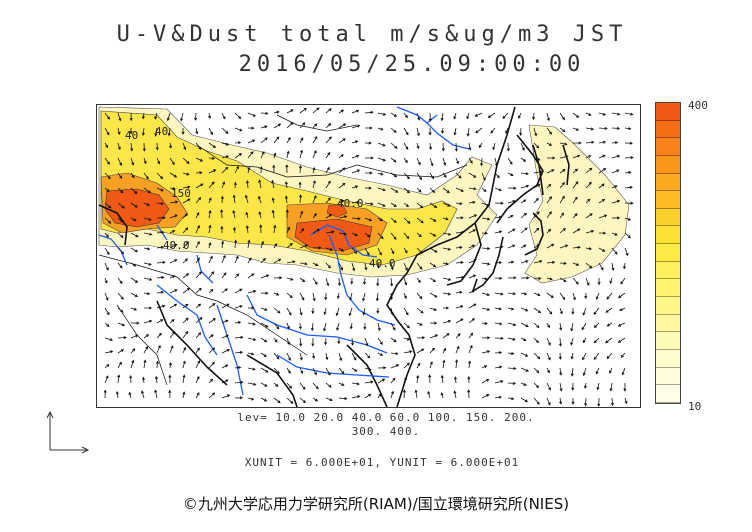 The width and height of the screenshot is (752, 532). Describe the element at coordinates (412, 64) in the screenshot. I see `map-timestamp: 2016/05/25.09:00:00` at that location.